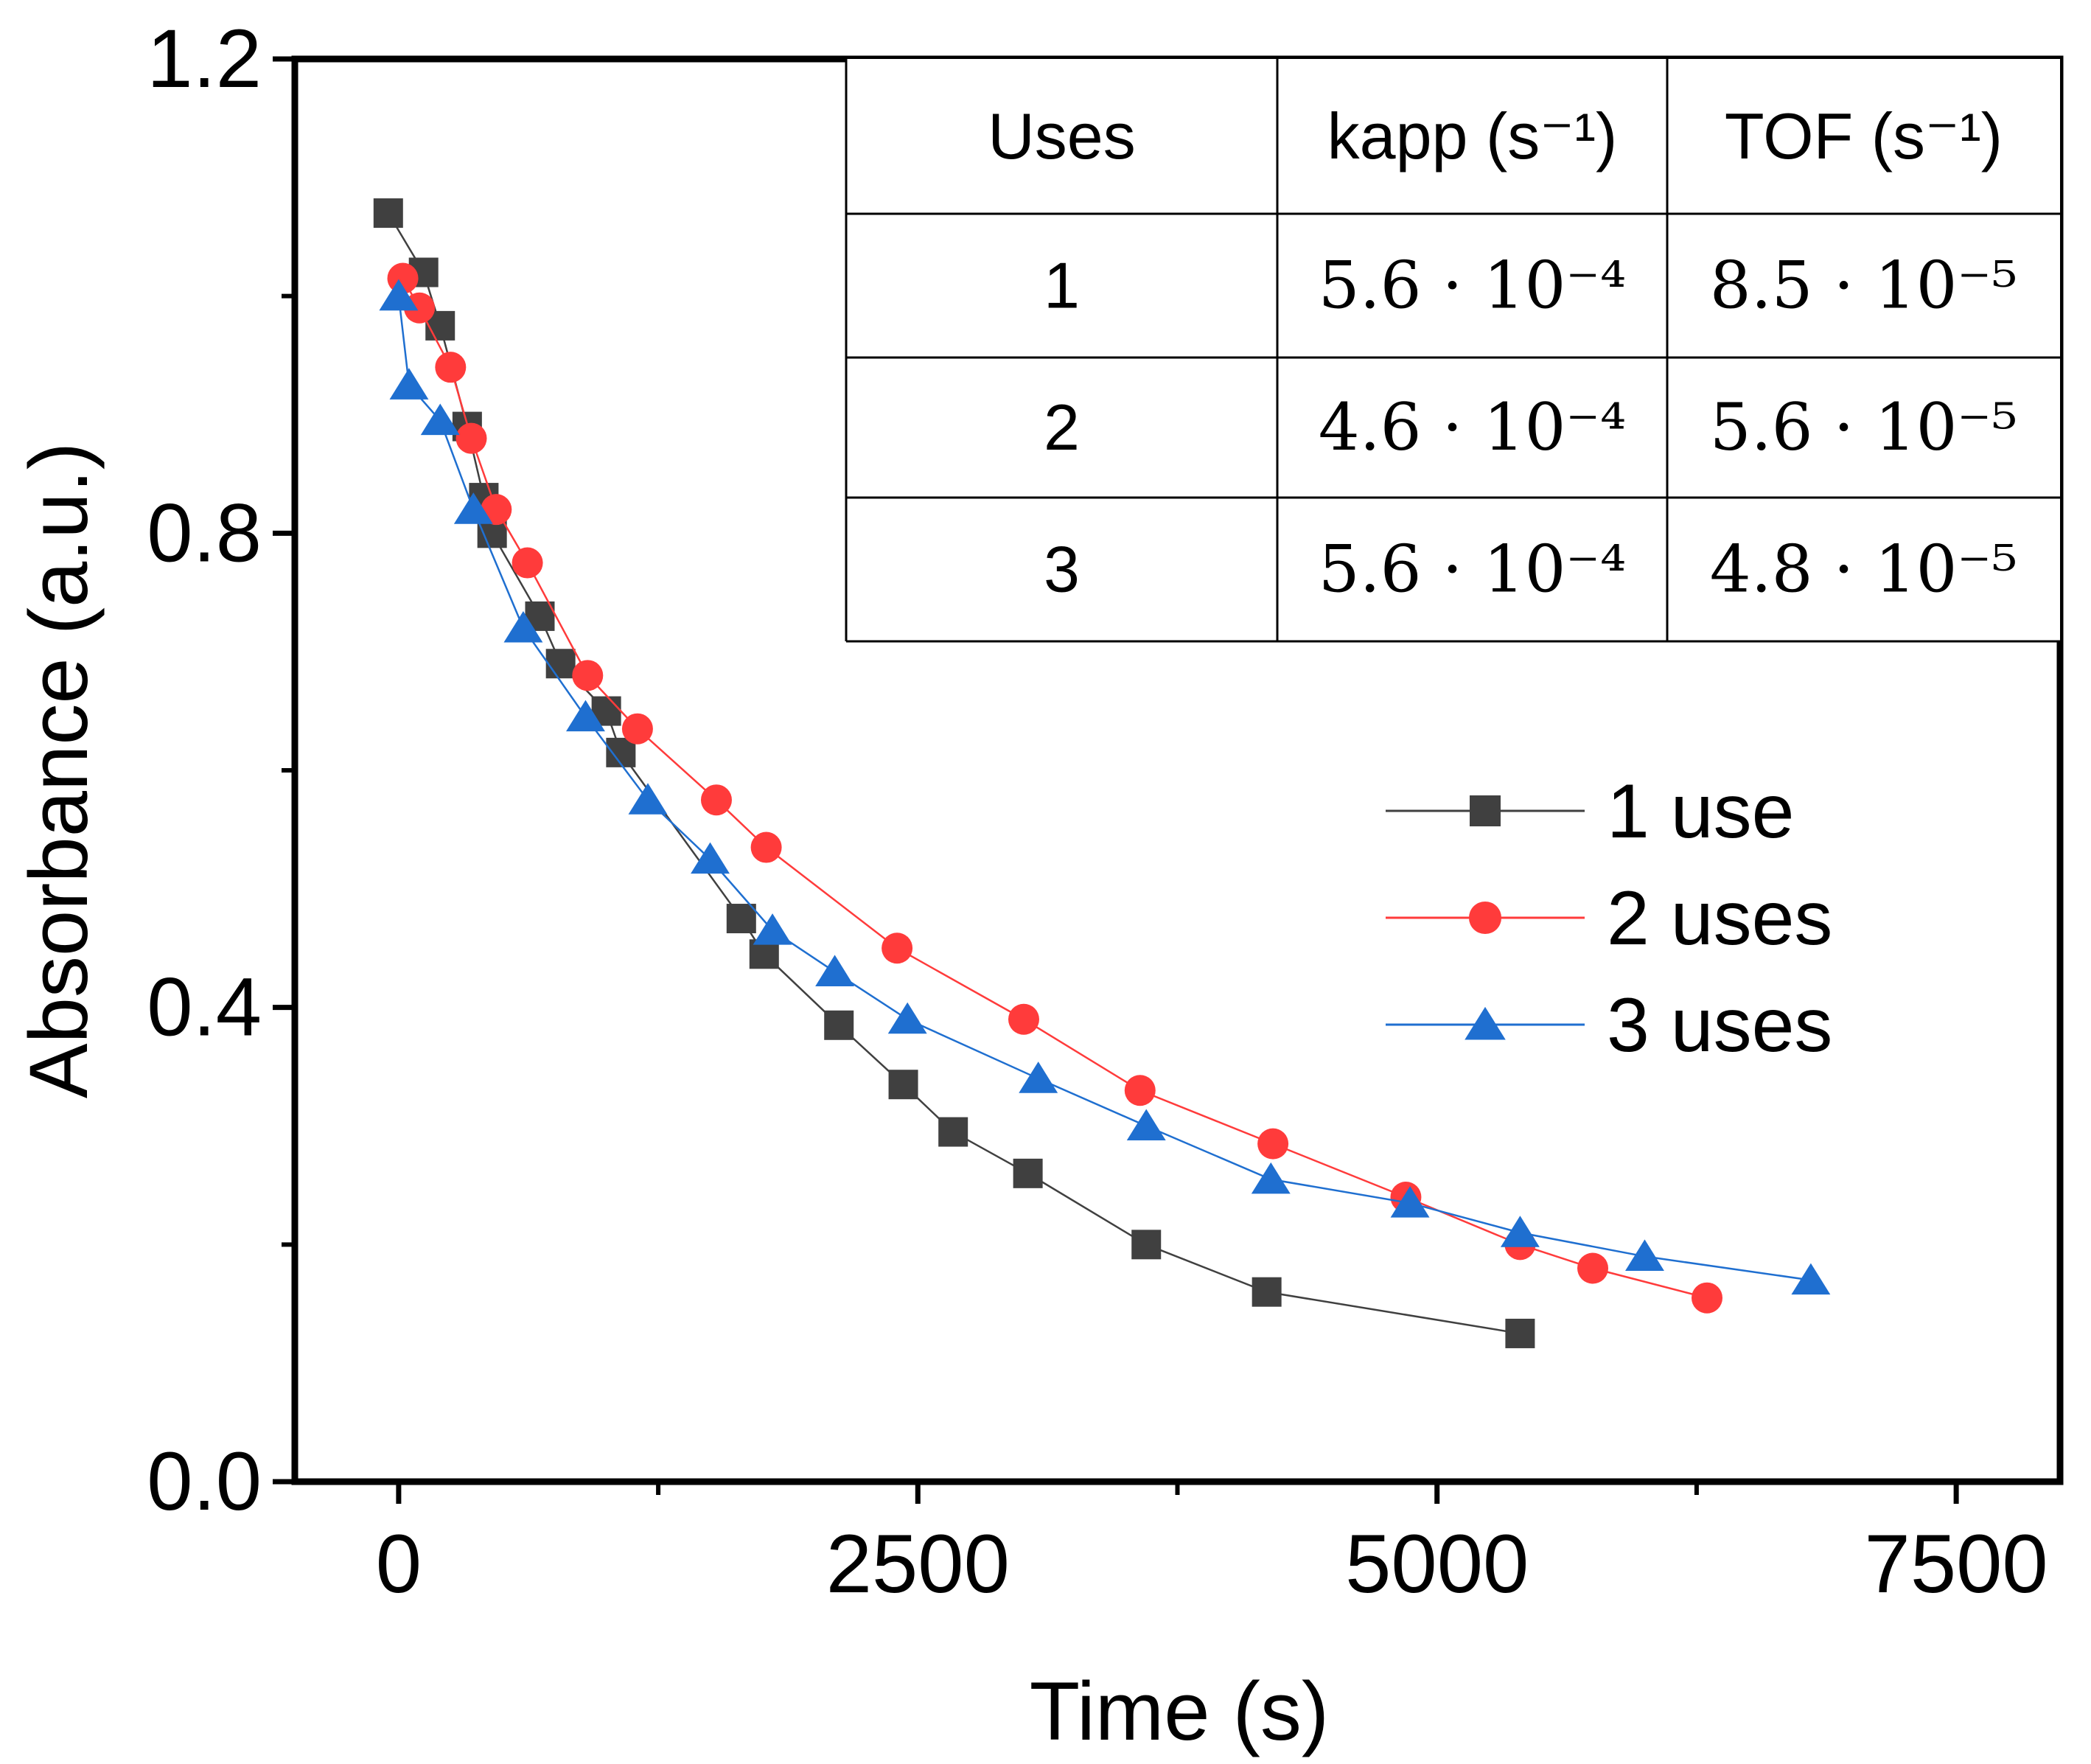  I want to click on x-tick-label: 5000, so click(1437, 1564).